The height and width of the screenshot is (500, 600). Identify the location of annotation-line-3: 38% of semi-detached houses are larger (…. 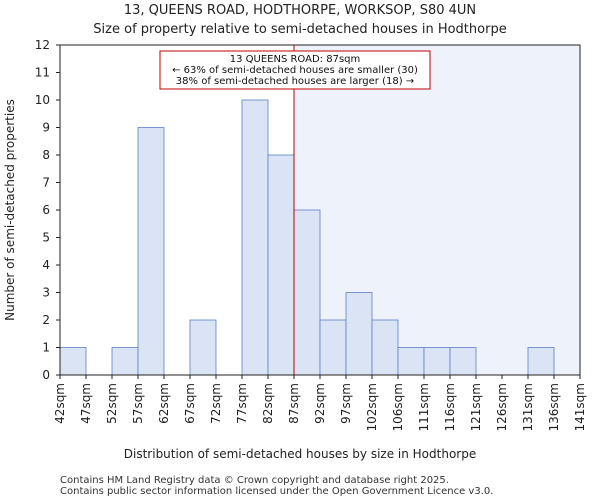
(295, 81).